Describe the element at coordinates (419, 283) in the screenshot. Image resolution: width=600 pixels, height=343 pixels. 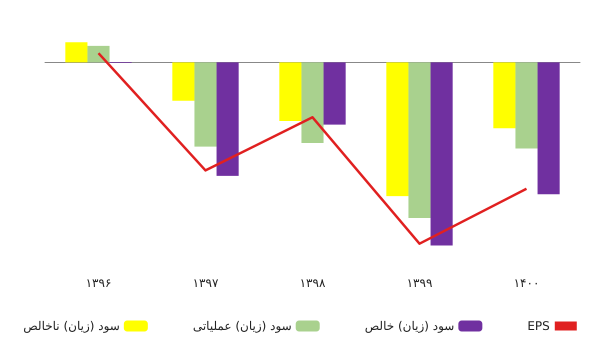
I see `x-tick-label: ۱۳۹۹` at that location.